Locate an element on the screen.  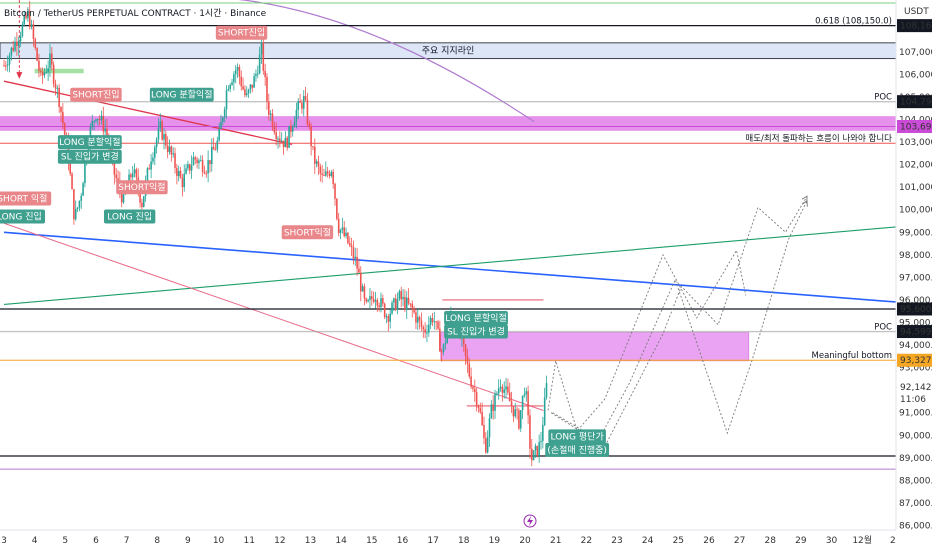
time-tick-label: 10 is located at coordinates (219, 541).